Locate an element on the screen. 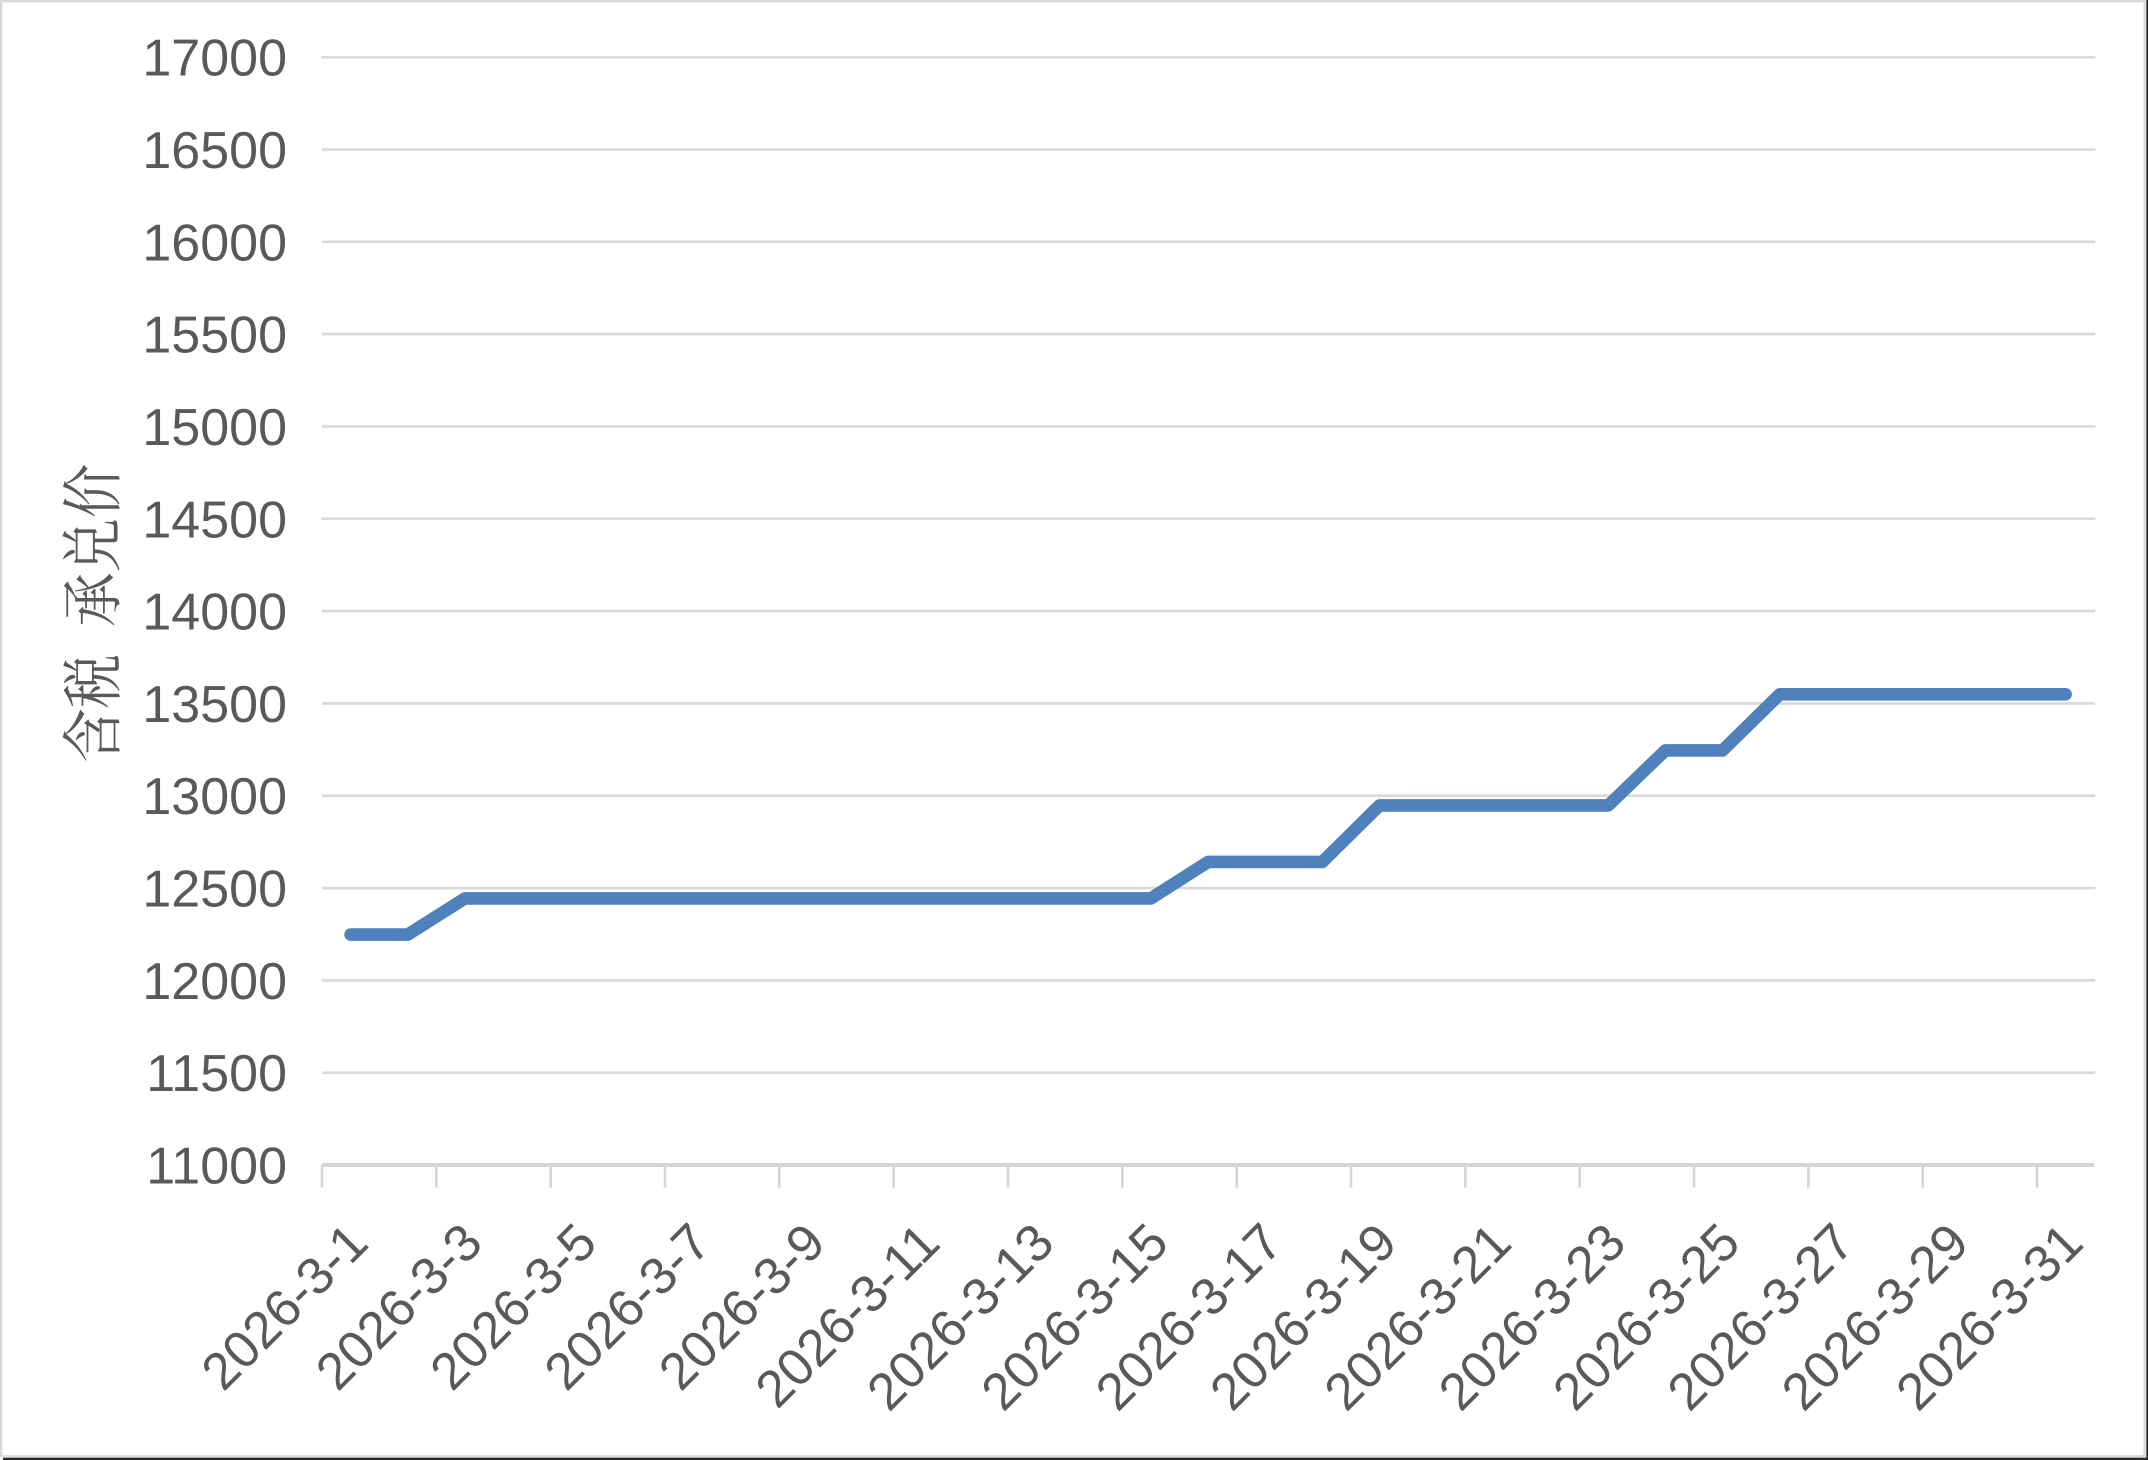 The image size is (2148, 1460). svg-text: 13500 is located at coordinates (214, 705).